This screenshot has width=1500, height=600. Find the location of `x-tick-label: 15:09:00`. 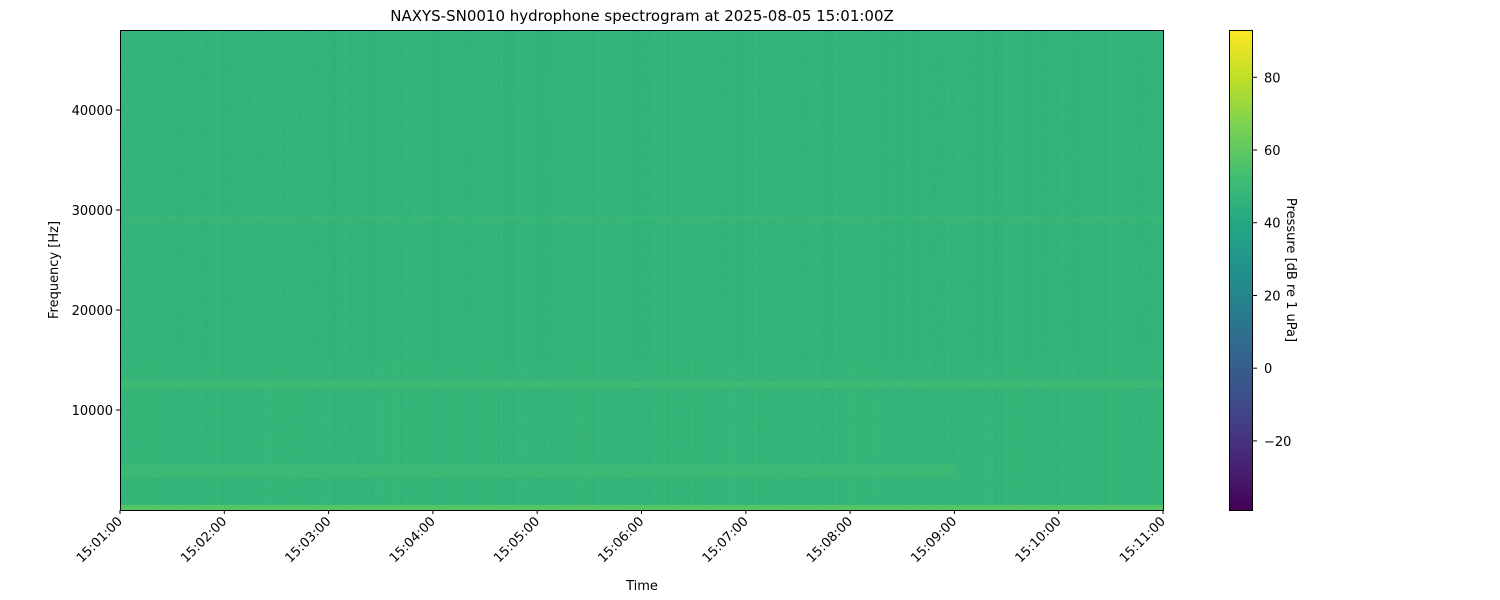

x-tick-label: 15:09:00 is located at coordinates (934, 540).